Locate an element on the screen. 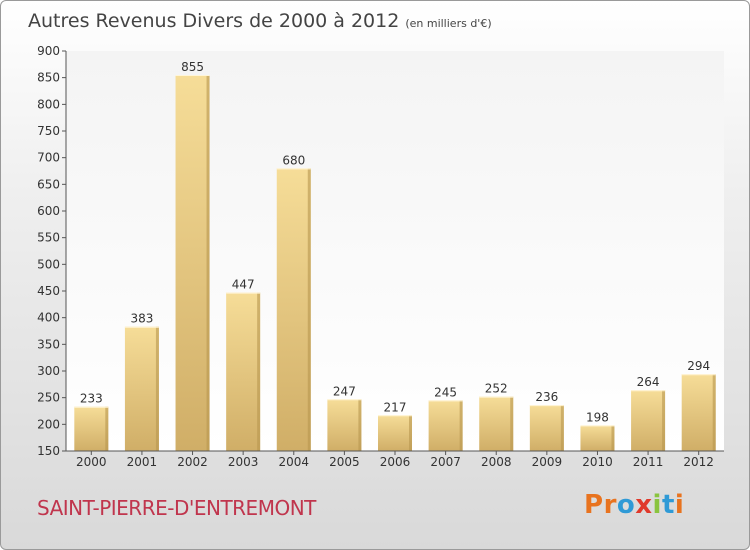  x-tick-label-2011: 2011 is located at coordinates (648, 462).